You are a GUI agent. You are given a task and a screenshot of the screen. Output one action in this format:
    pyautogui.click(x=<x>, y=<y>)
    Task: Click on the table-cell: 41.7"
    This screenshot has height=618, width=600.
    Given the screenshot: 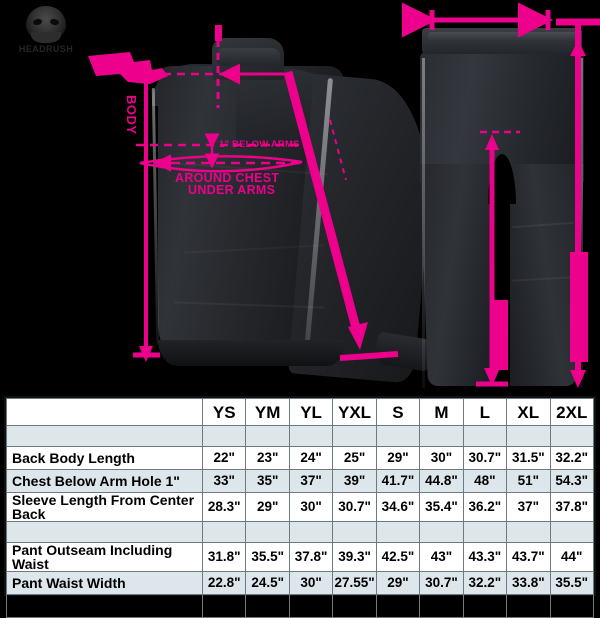 What is the action you would take?
    pyautogui.click(x=398, y=481)
    